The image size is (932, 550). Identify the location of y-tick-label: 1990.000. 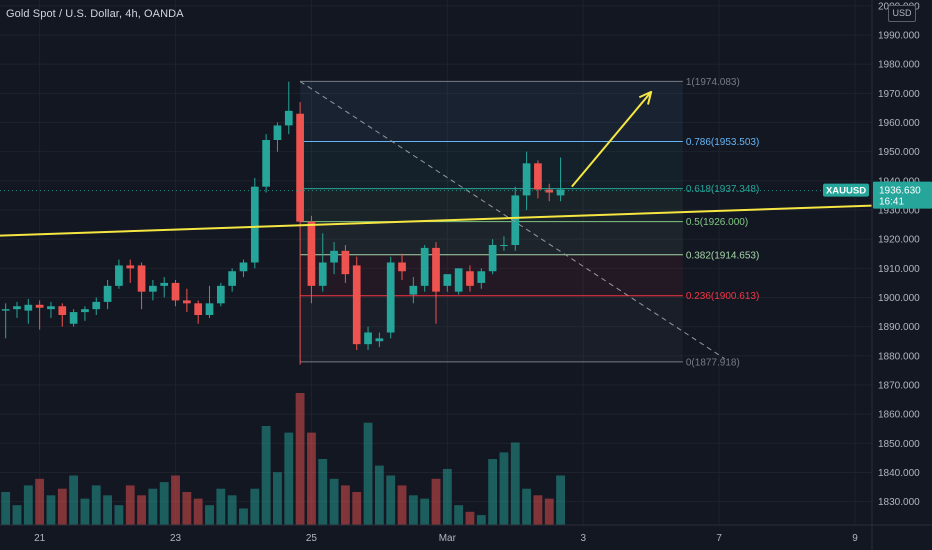
(899, 36).